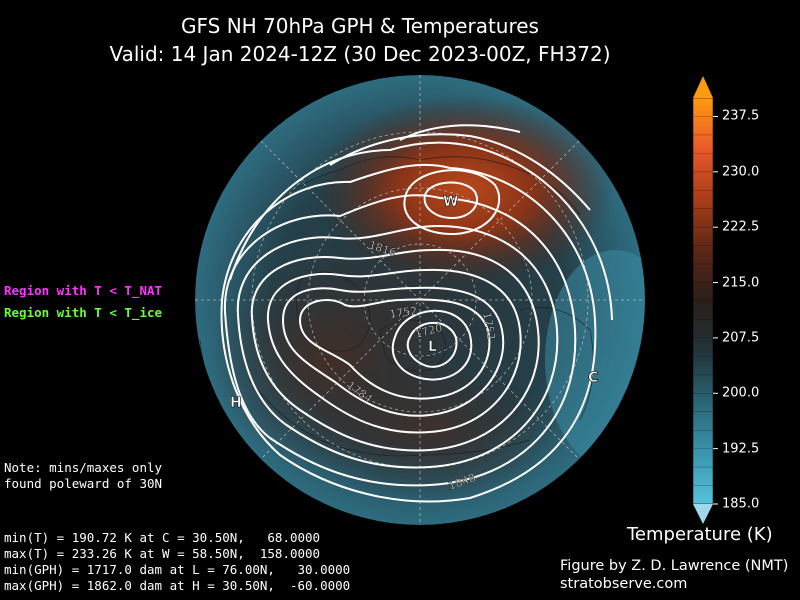  Describe the element at coordinates (83, 290) in the screenshot. I see `legend-nat-label: Region with T < T_NAT` at that location.